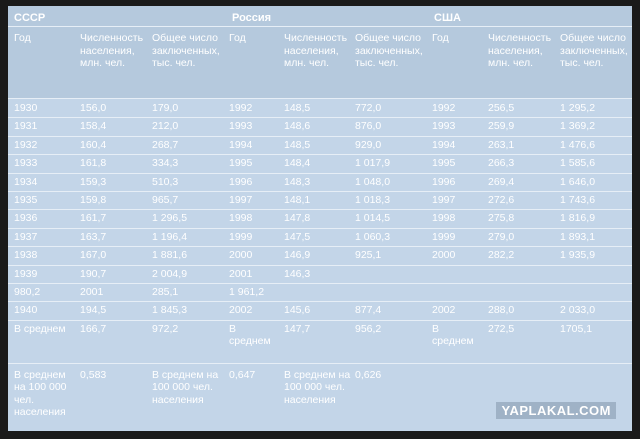 Image resolution: width=640 pixels, height=439 pixels. Describe the element at coordinates (501, 181) in the screenshot. I see `table-cell: 269,4` at that location.